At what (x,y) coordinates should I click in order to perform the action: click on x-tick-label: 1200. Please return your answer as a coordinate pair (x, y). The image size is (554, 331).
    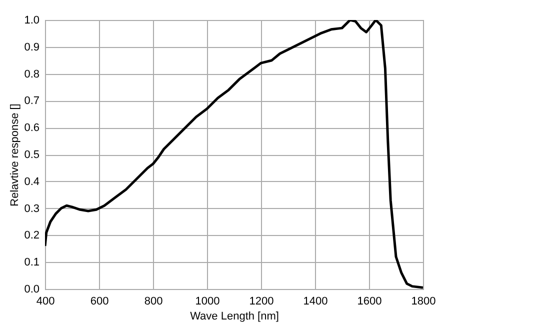
    Looking at the image, I should click on (261, 302).